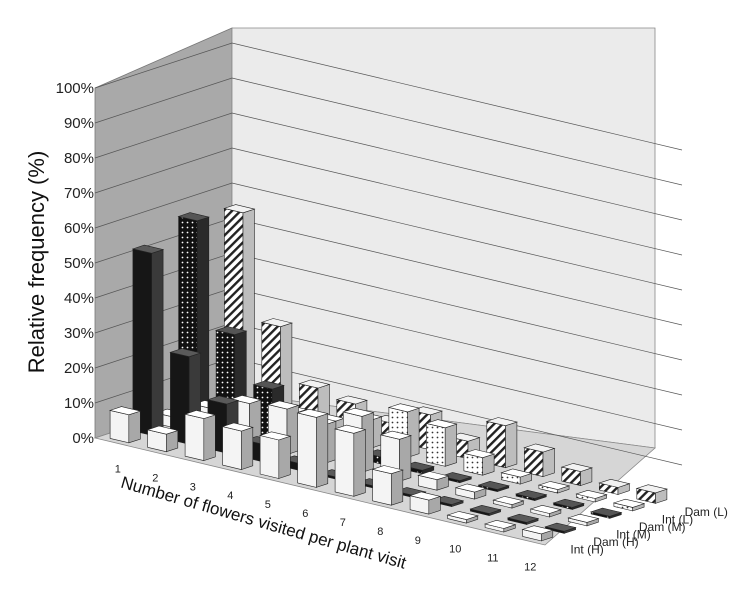  What do you see at coordinates (75, 88) in the screenshot?
I see `y-tick-label: 100%` at bounding box center [75, 88].